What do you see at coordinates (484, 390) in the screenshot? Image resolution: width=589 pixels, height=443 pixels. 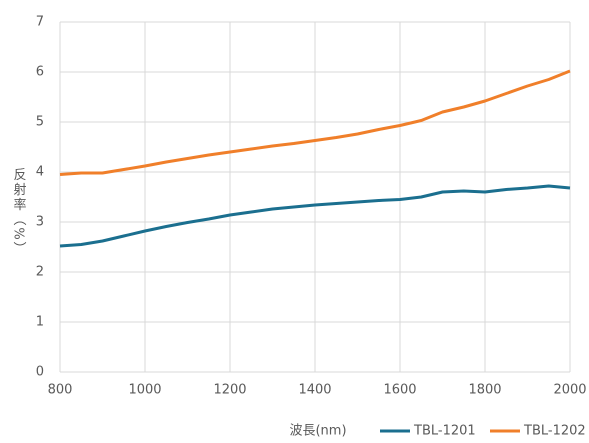 I see `x-tick-label: 1800` at bounding box center [484, 390].